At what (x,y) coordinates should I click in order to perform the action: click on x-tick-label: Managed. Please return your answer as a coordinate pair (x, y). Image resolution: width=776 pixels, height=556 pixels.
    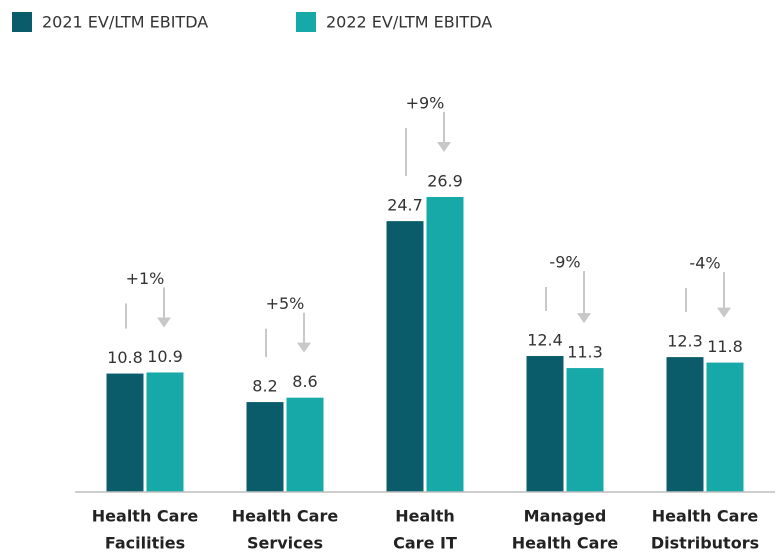
    Looking at the image, I should click on (565, 516).